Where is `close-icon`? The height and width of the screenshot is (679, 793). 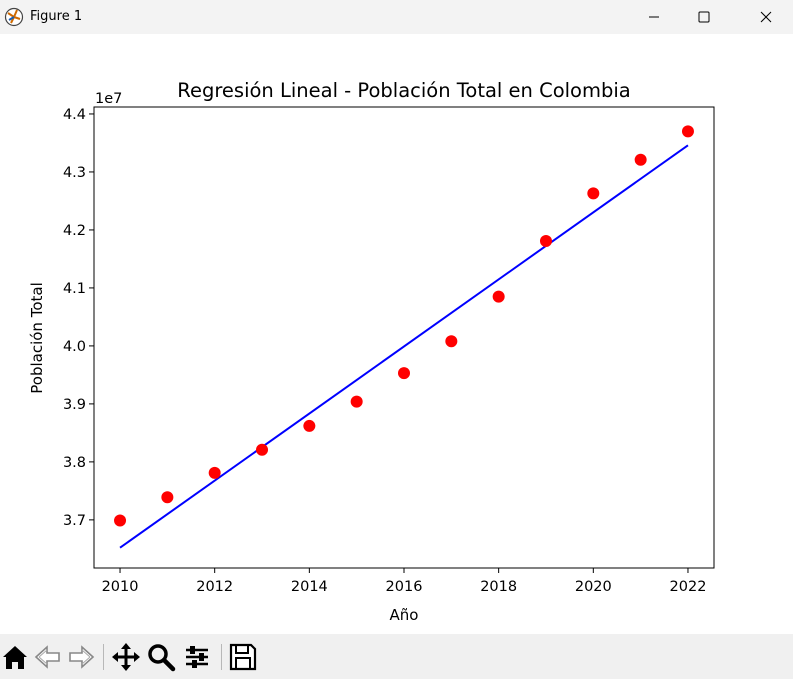 close-icon is located at coordinates (766, 17).